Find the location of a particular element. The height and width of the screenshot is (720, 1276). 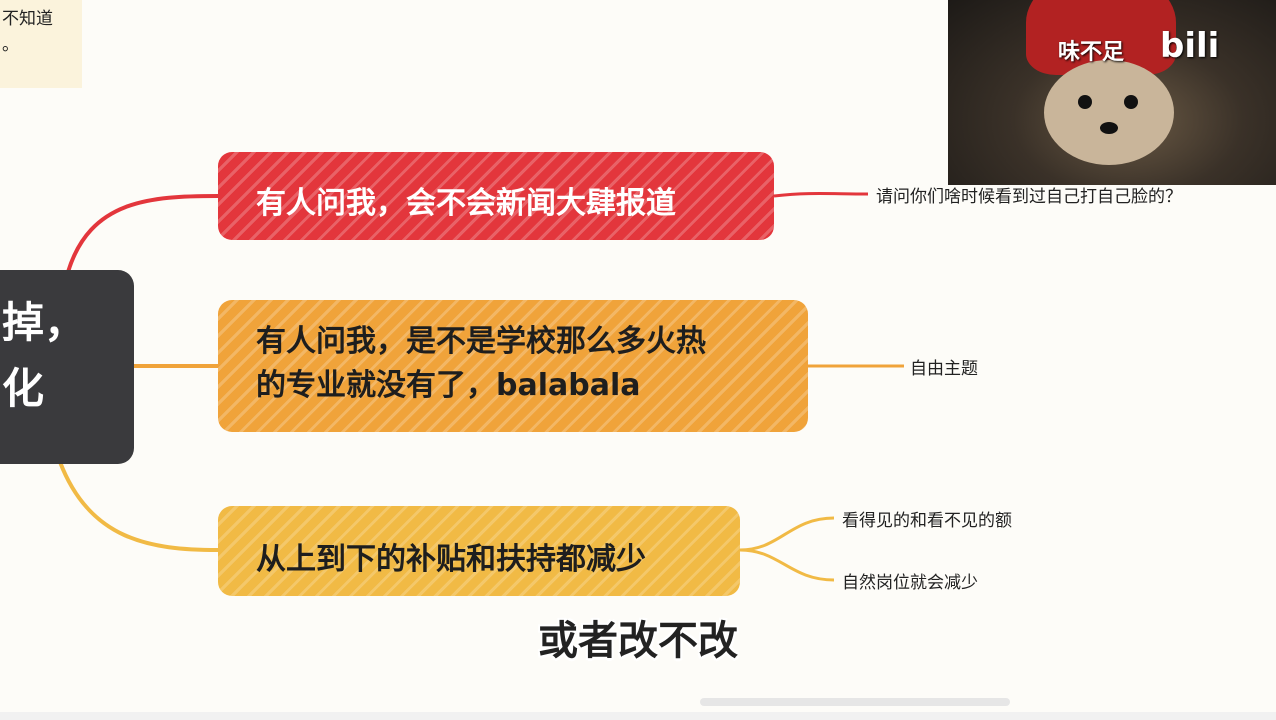

left-eye-shape is located at coordinates (1085, 102).